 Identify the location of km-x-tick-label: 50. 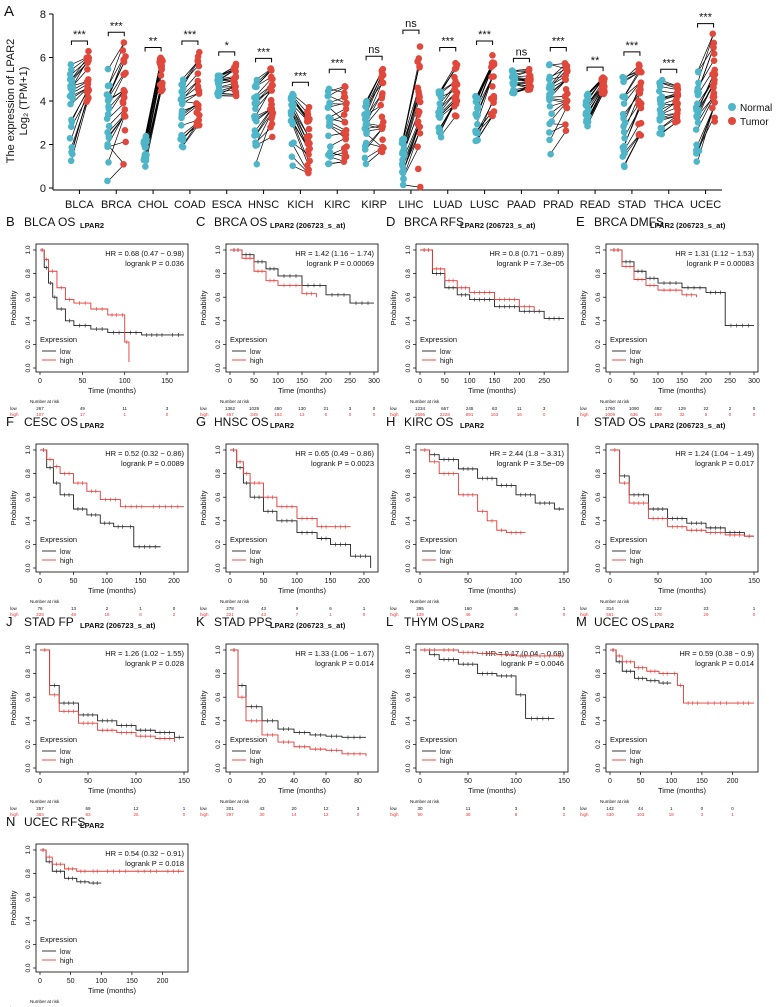
(264, 581).